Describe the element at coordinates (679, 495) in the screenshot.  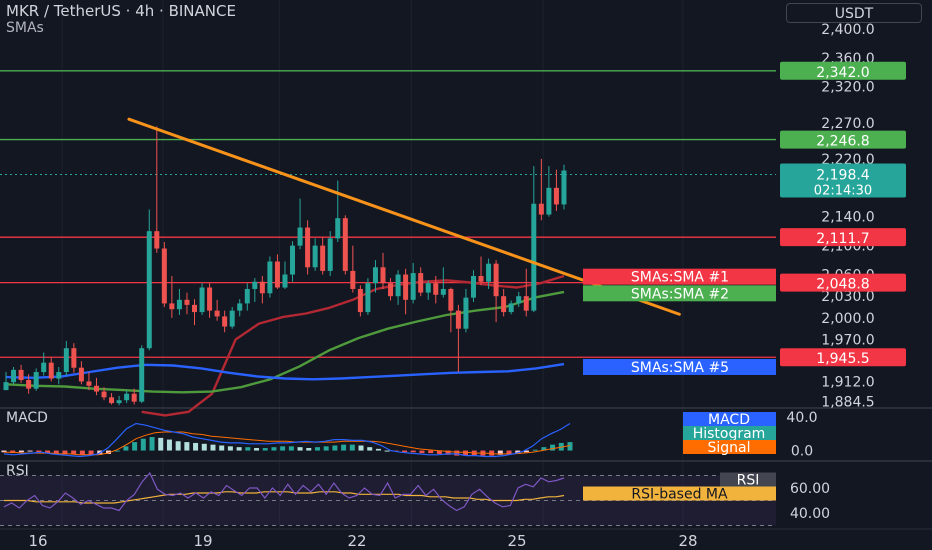
I see `rsi-legend-label: RSI-based MA` at that location.